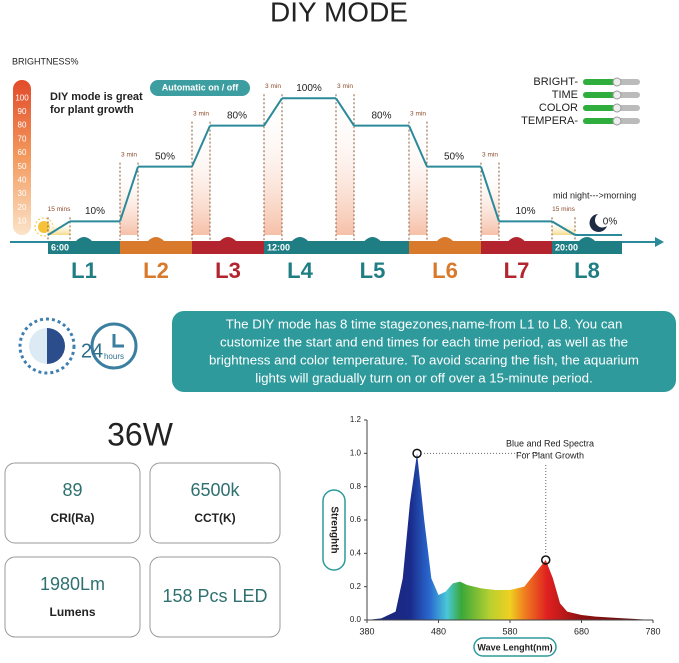 Image resolution: width=679 pixels, height=663 pixels. I want to click on badge, so click(200, 88).